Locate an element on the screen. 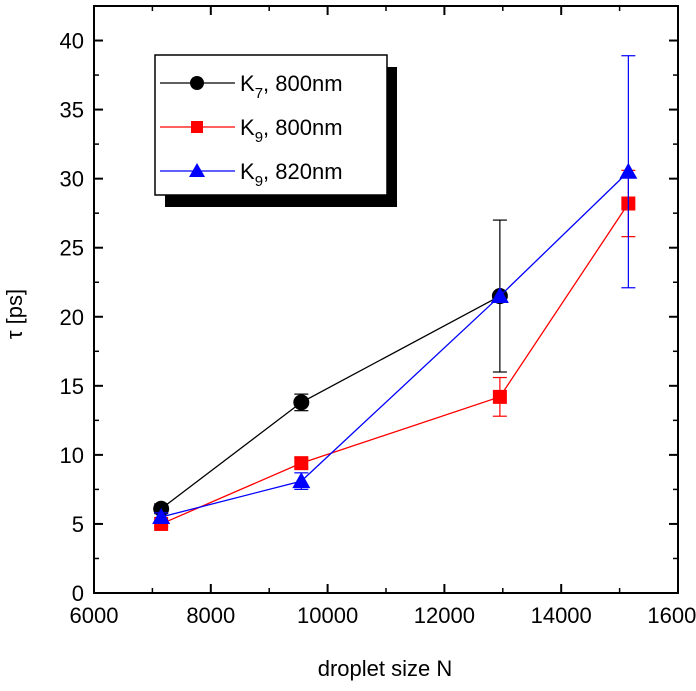 The height and width of the screenshot is (691, 696). y-tick-label: 30 is located at coordinates (72, 179).